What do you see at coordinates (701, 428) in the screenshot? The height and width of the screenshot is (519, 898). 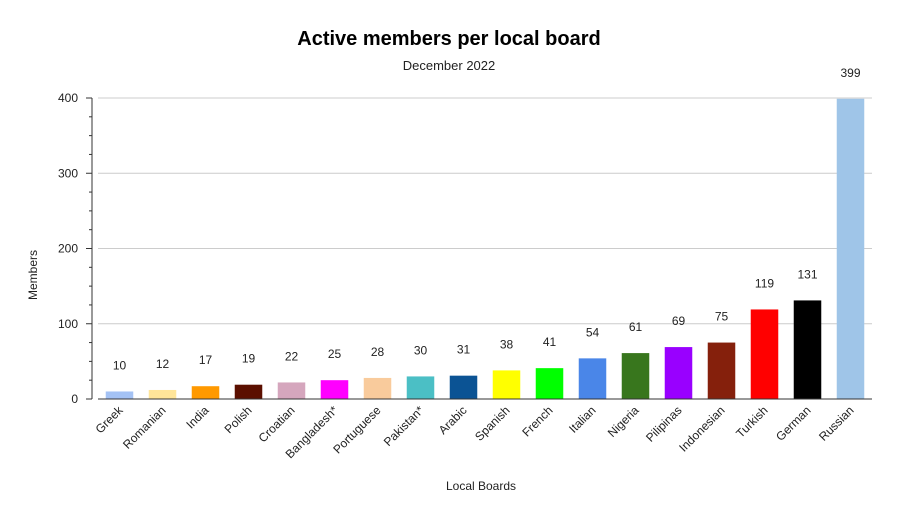 I see `x-tick-label-indonesian: Indonesian` at bounding box center [701, 428].